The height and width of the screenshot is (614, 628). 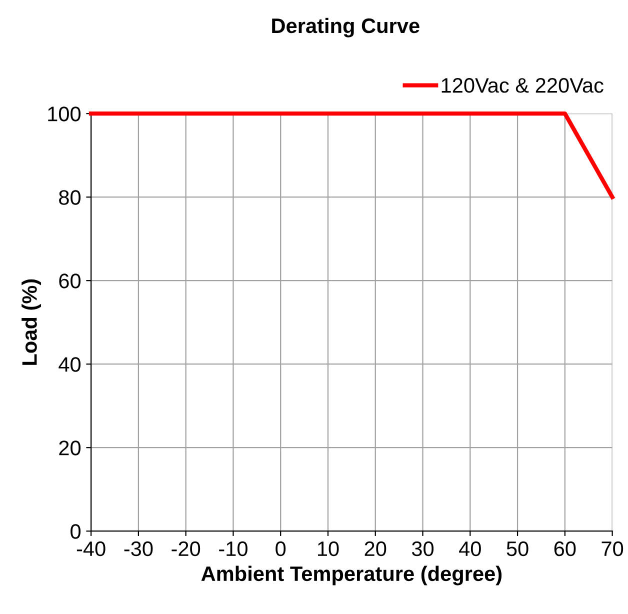 I want to click on chart-title: Derating Curve, so click(x=346, y=28).